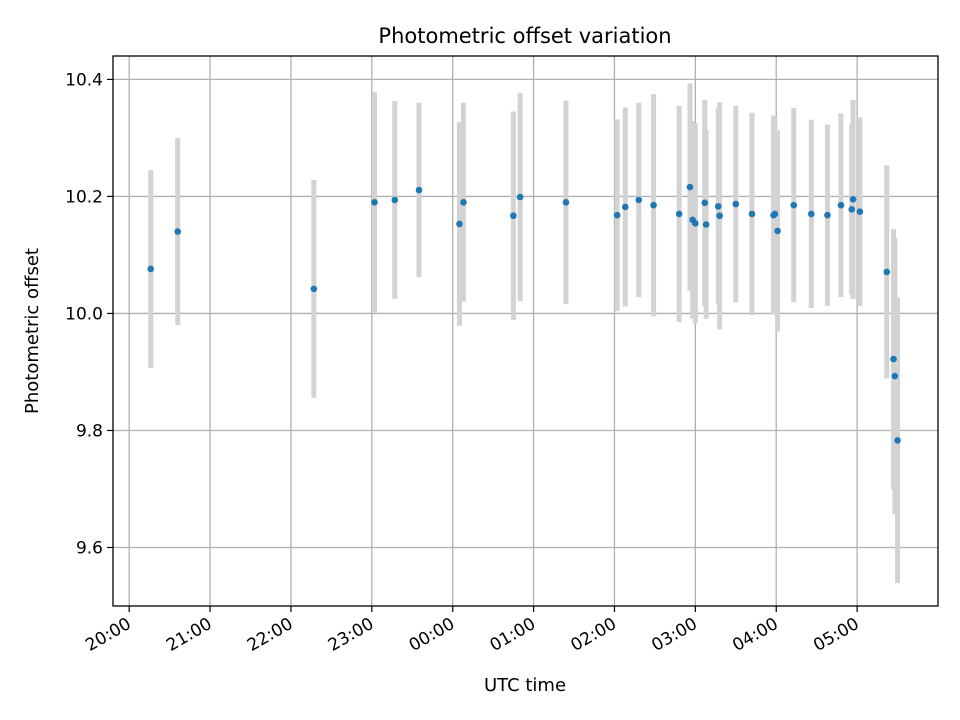  I want to click on y-axis: 9.6 9.8 10.0 10.2 10.4, so click(89, 314).